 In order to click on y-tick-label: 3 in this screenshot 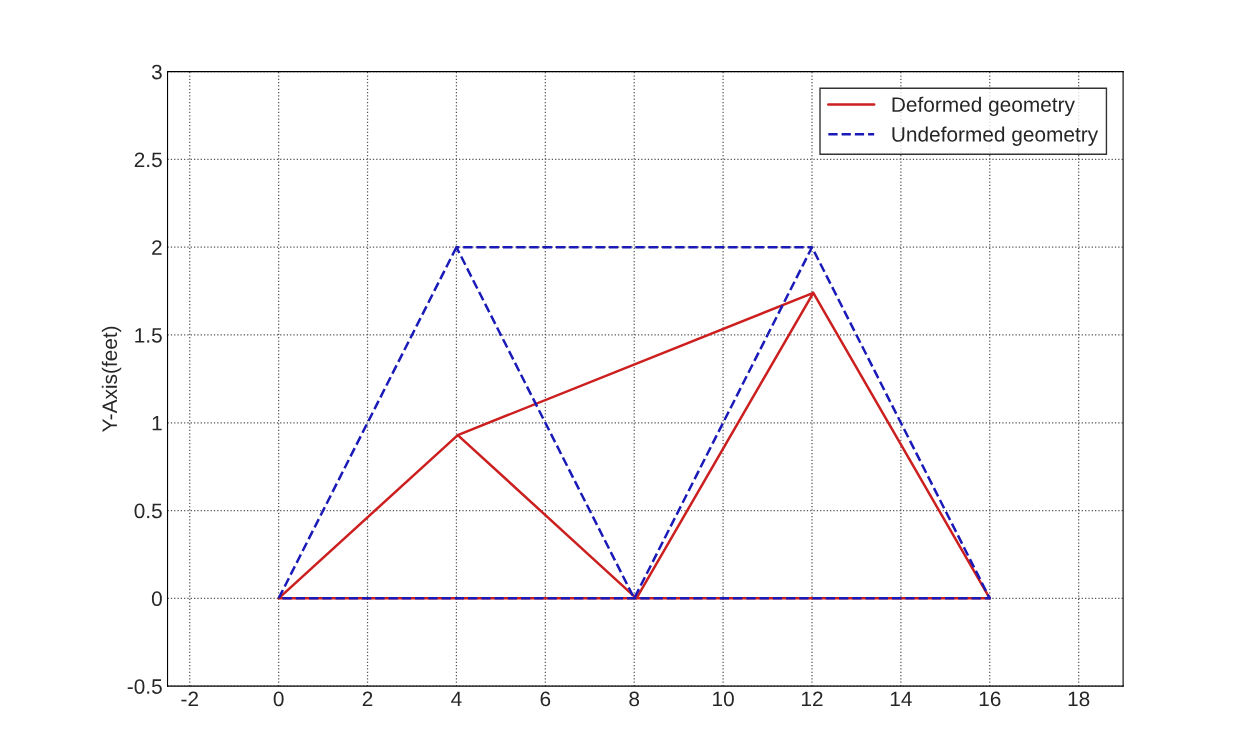, I will do `click(156, 72)`.